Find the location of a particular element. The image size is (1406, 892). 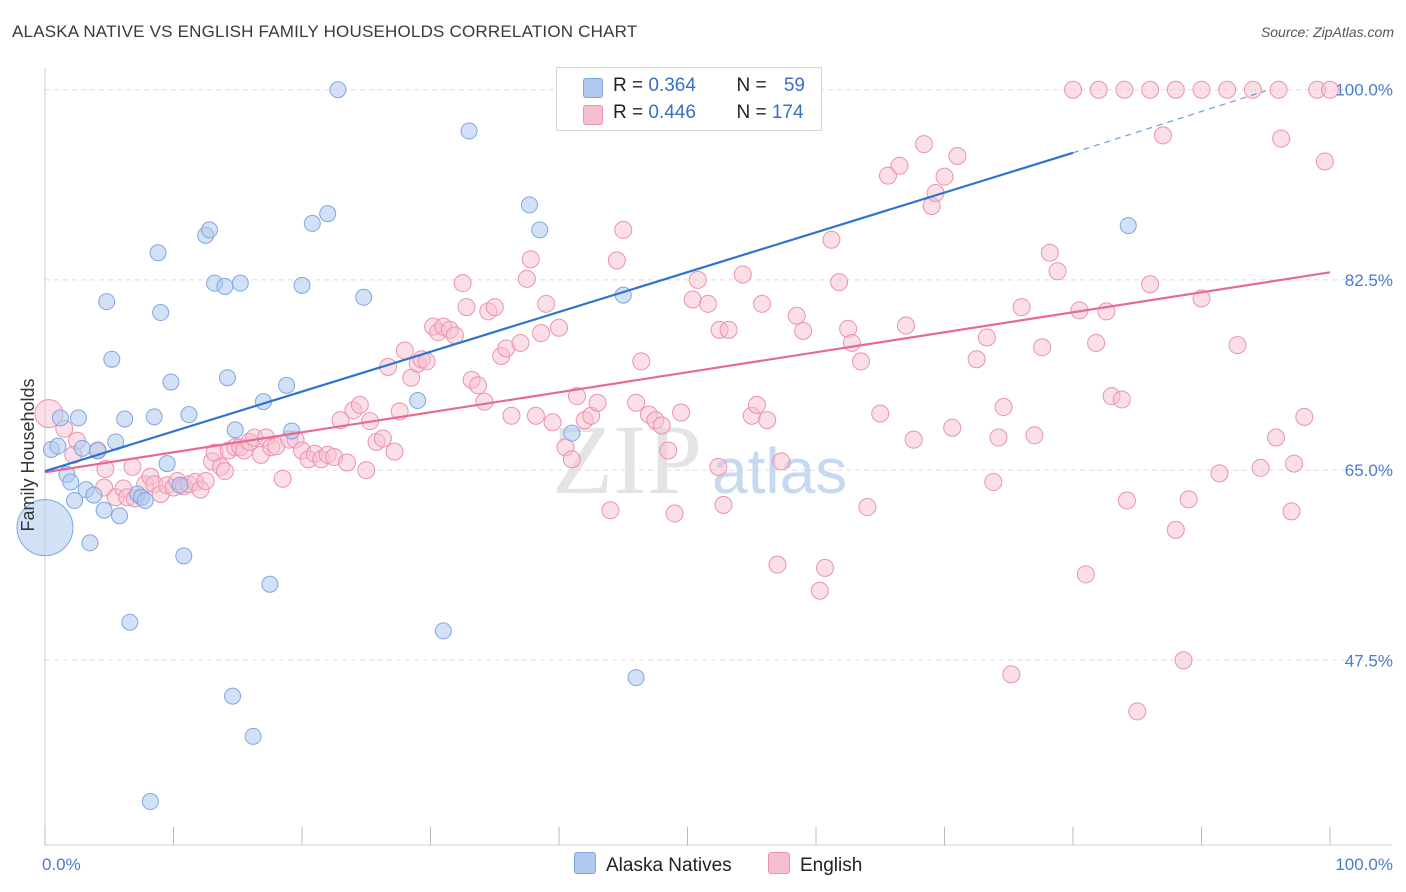

alaska-native-trend-extension is located at coordinates (1169, 122).